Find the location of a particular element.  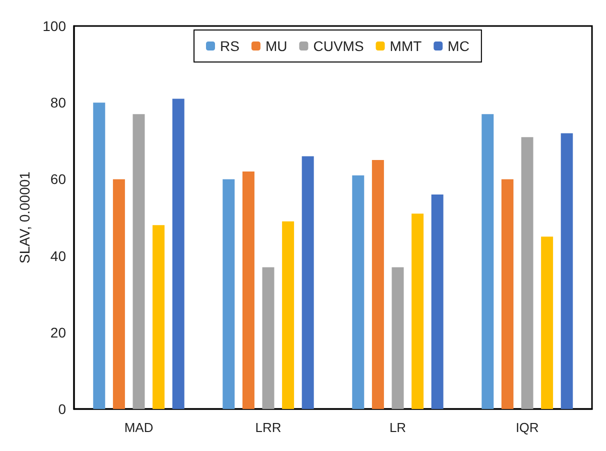

legend-label: CUVMS is located at coordinates (338, 46).